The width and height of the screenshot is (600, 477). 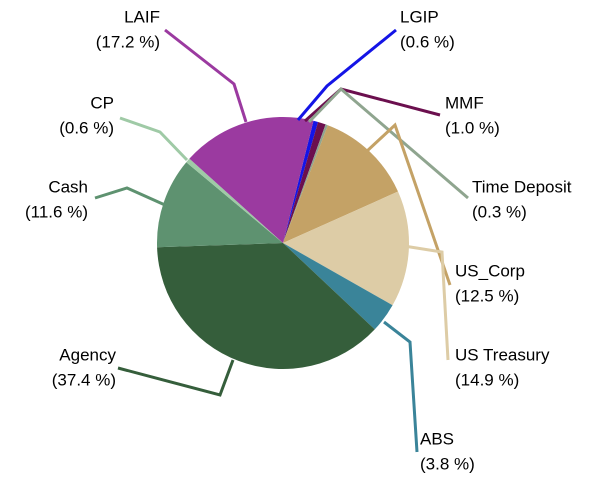 I want to click on category-label: LGIP, so click(x=419, y=16).